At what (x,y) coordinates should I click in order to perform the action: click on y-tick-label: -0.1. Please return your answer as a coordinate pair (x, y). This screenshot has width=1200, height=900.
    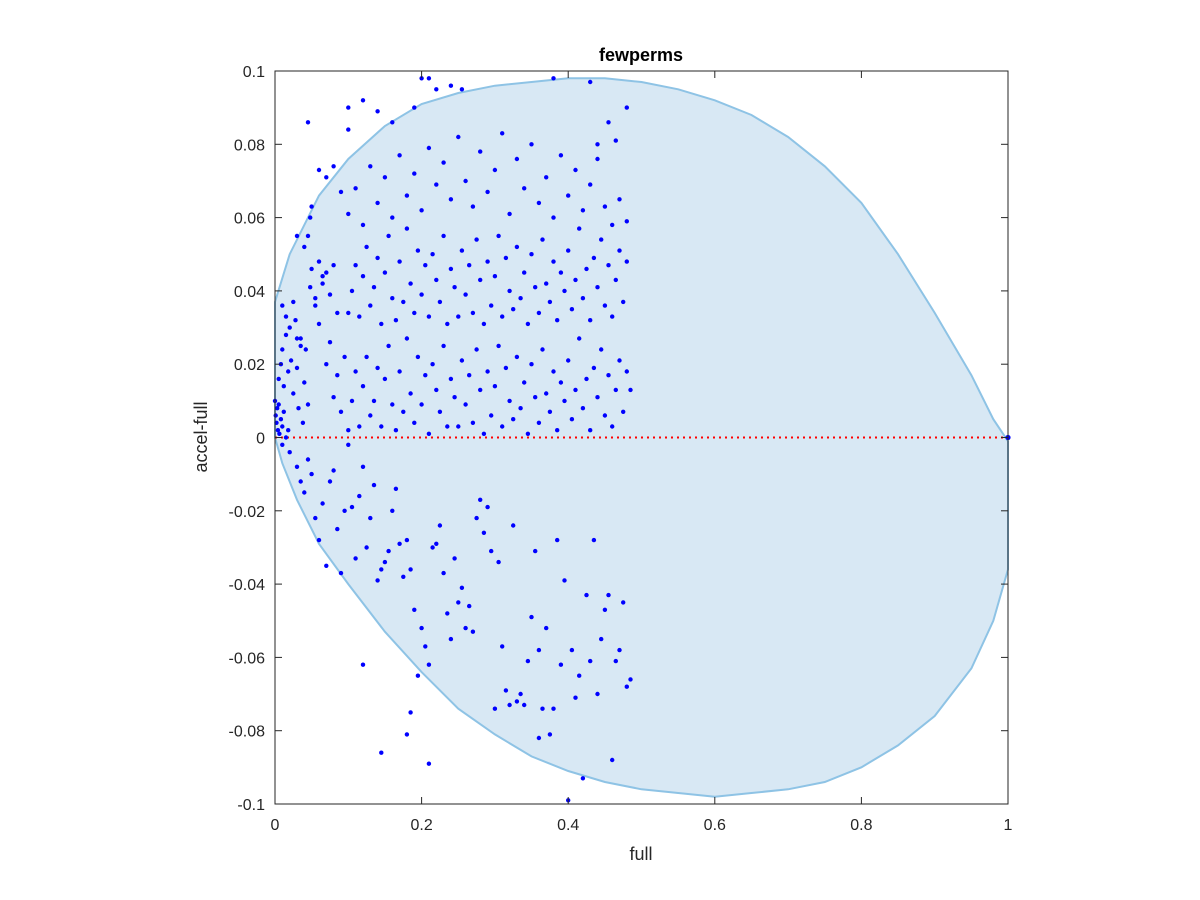
    Looking at the image, I should click on (251, 805).